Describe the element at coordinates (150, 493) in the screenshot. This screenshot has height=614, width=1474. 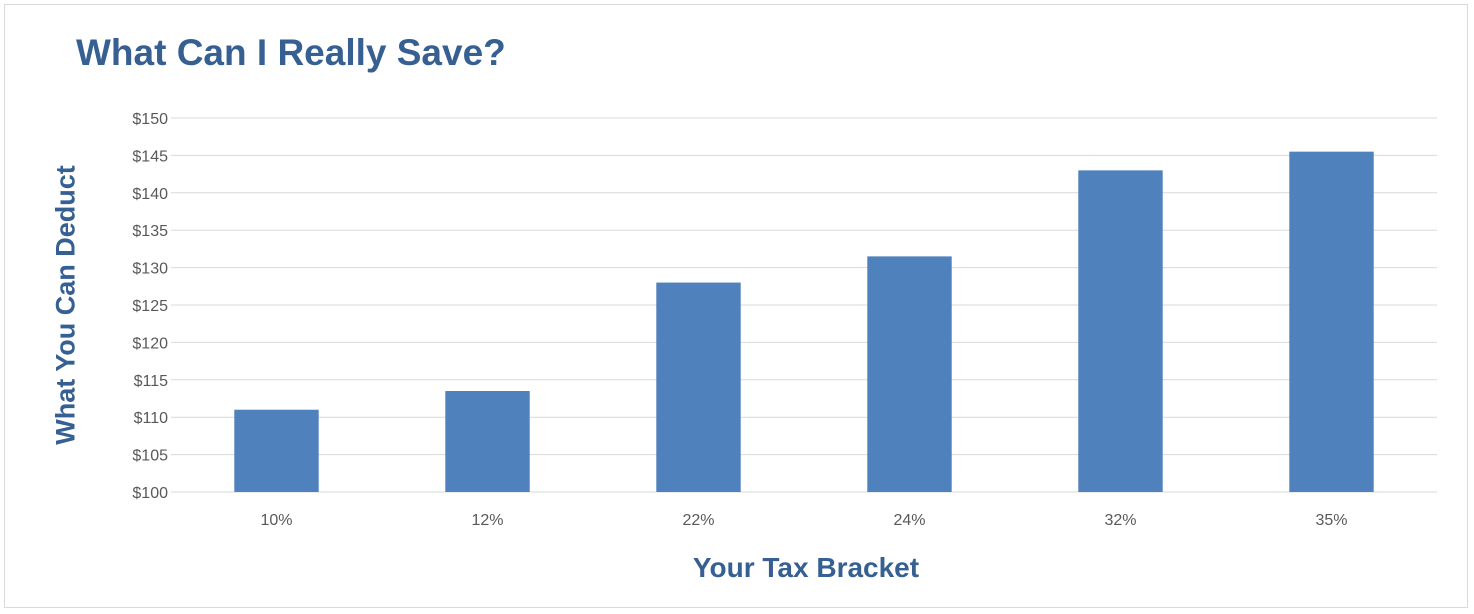
I see `y-tick-label: $100` at that location.